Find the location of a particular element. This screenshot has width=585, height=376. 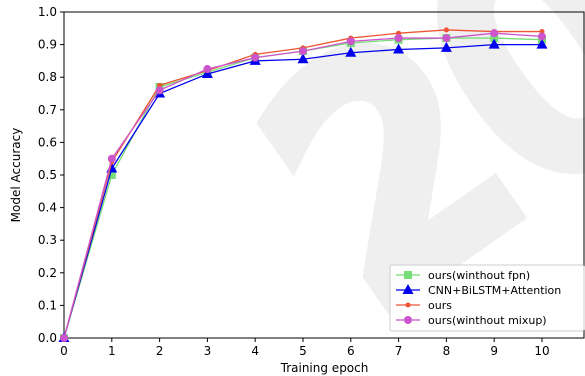

x-tick-label: 4 is located at coordinates (255, 351).